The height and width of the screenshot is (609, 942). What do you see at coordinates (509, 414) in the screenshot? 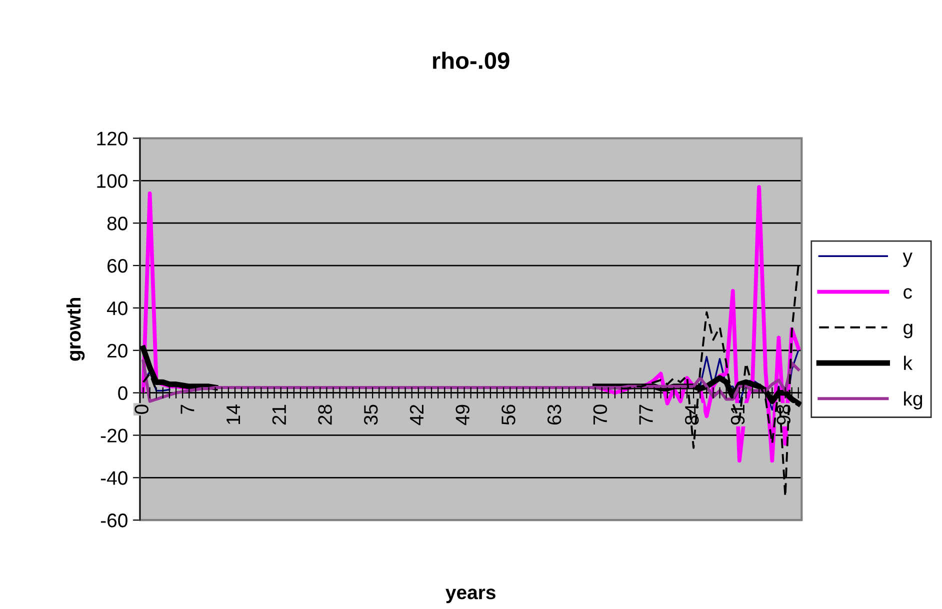
I see `x-tick-label: 56` at bounding box center [509, 414].